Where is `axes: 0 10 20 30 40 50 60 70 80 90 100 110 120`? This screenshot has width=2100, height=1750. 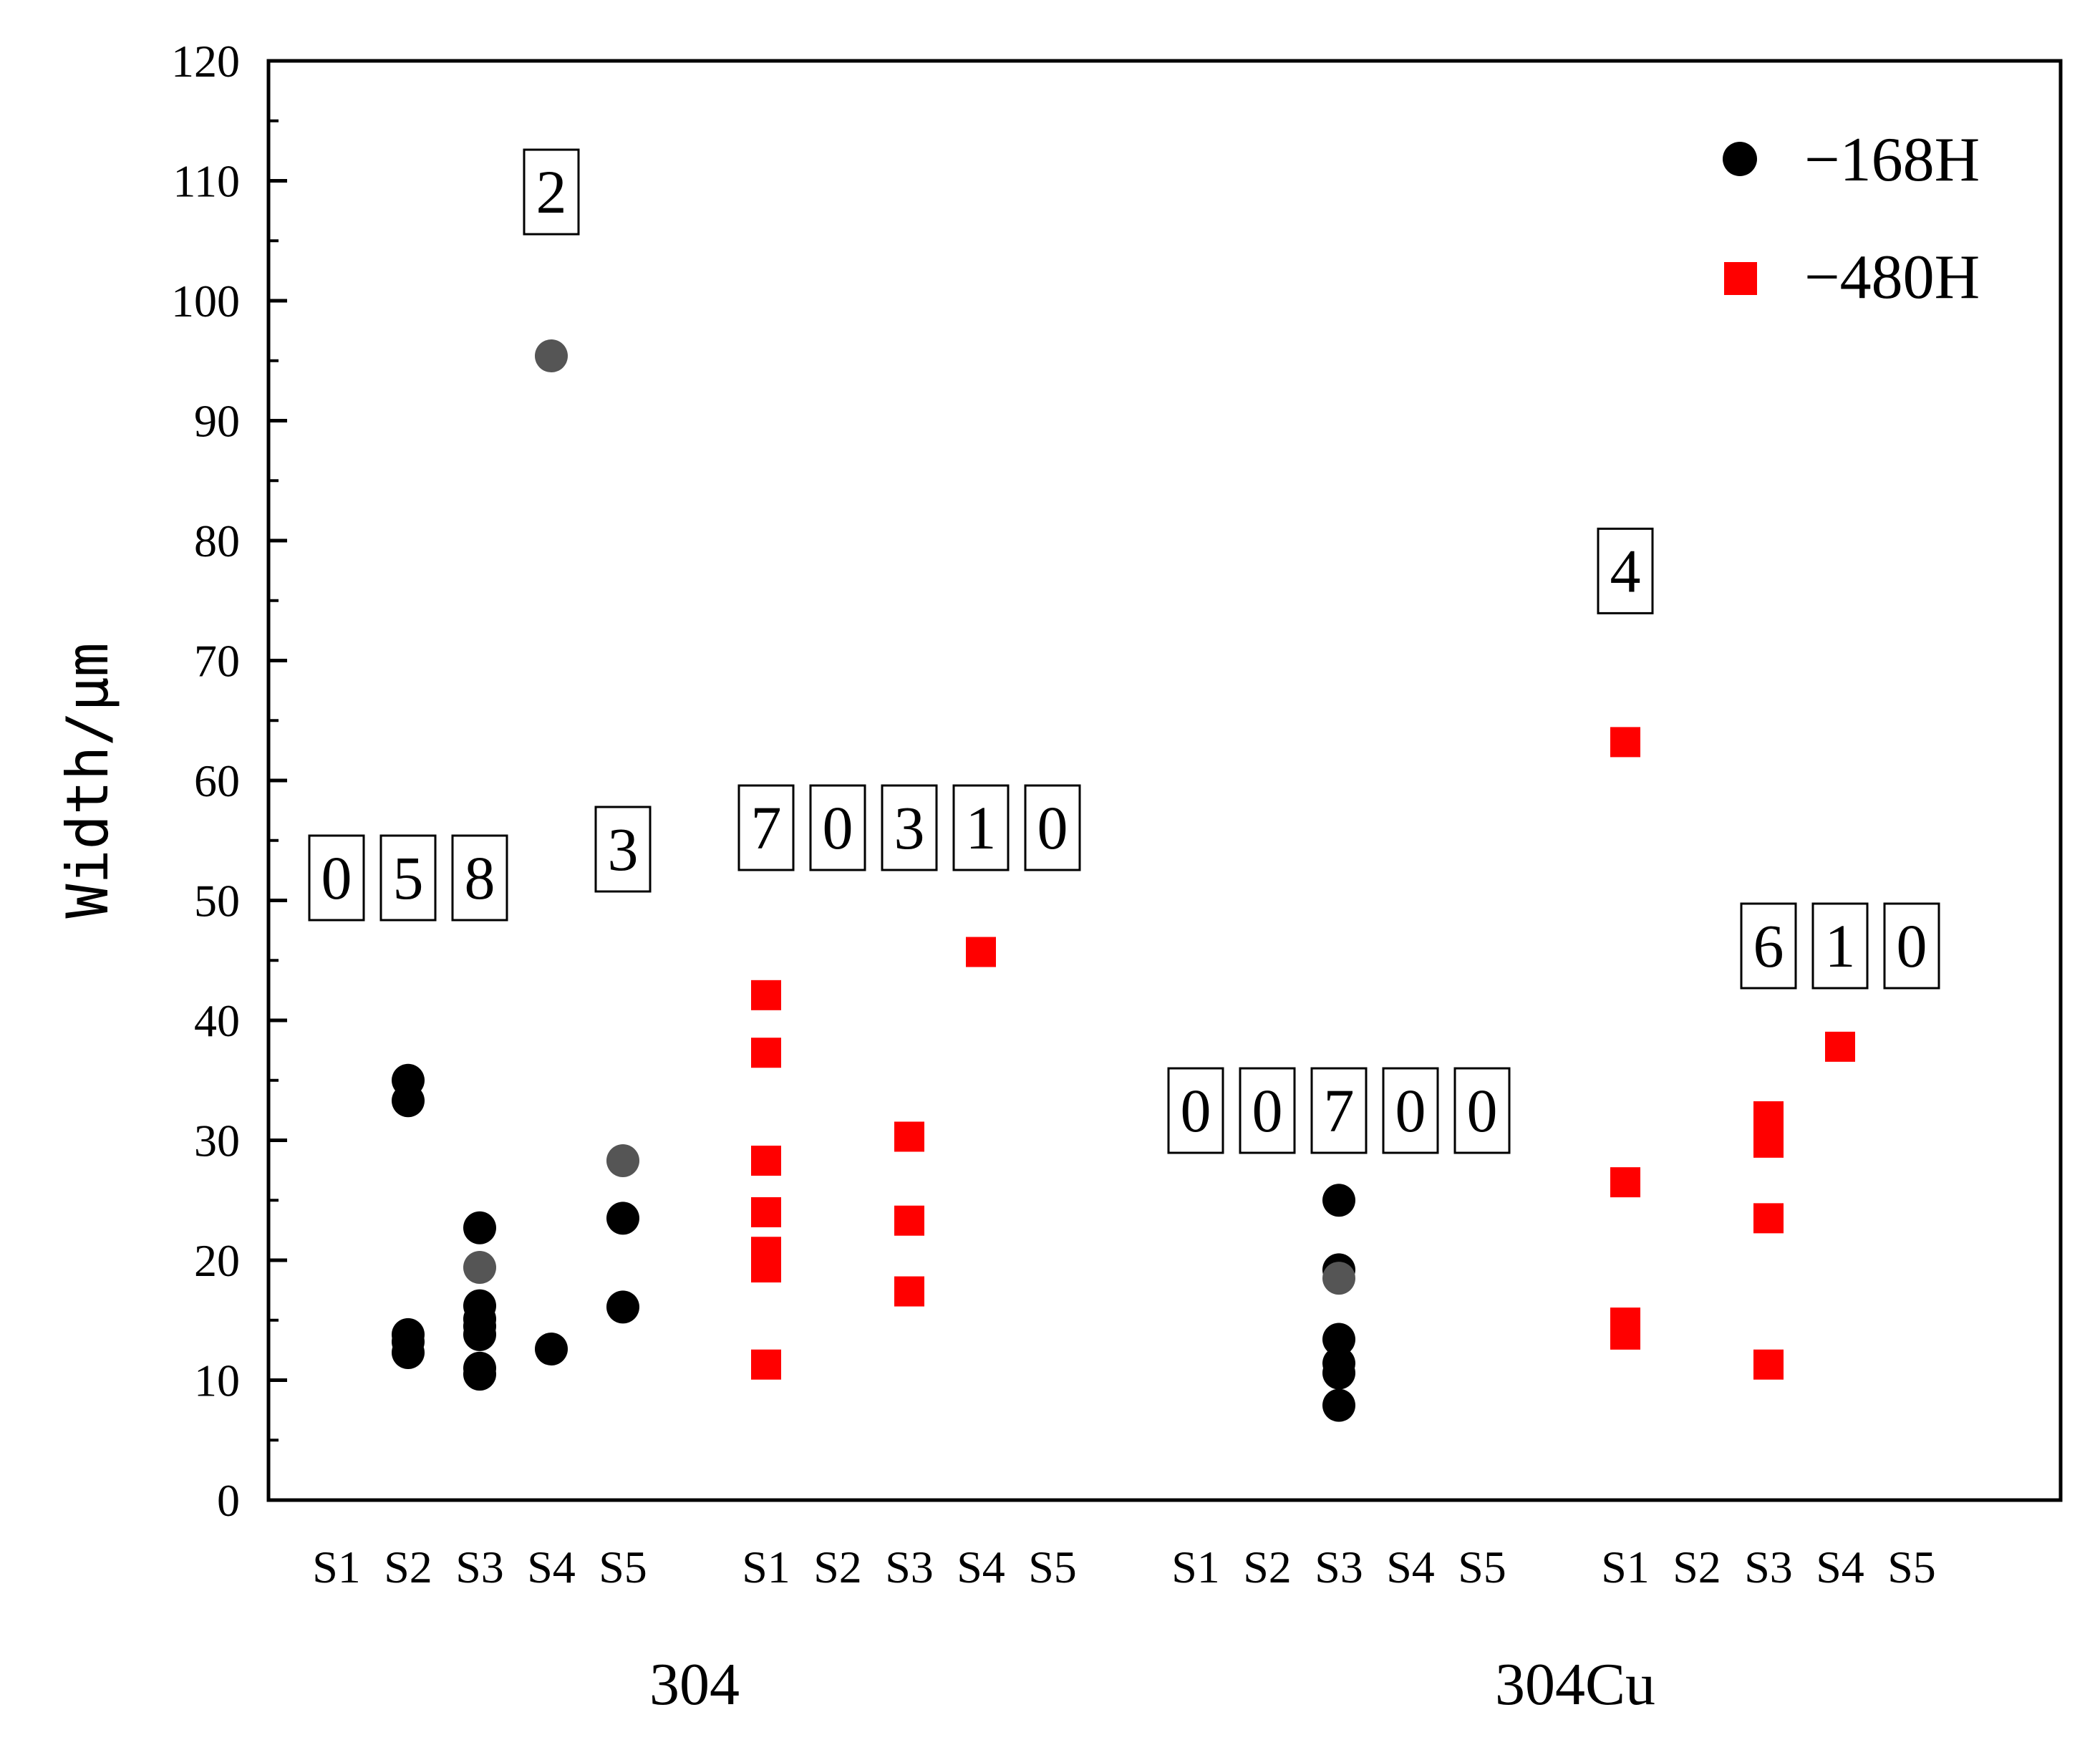
axes: 0 10 20 30 40 50 60 70 80 90 100 110 120 is located at coordinates (229, 781).